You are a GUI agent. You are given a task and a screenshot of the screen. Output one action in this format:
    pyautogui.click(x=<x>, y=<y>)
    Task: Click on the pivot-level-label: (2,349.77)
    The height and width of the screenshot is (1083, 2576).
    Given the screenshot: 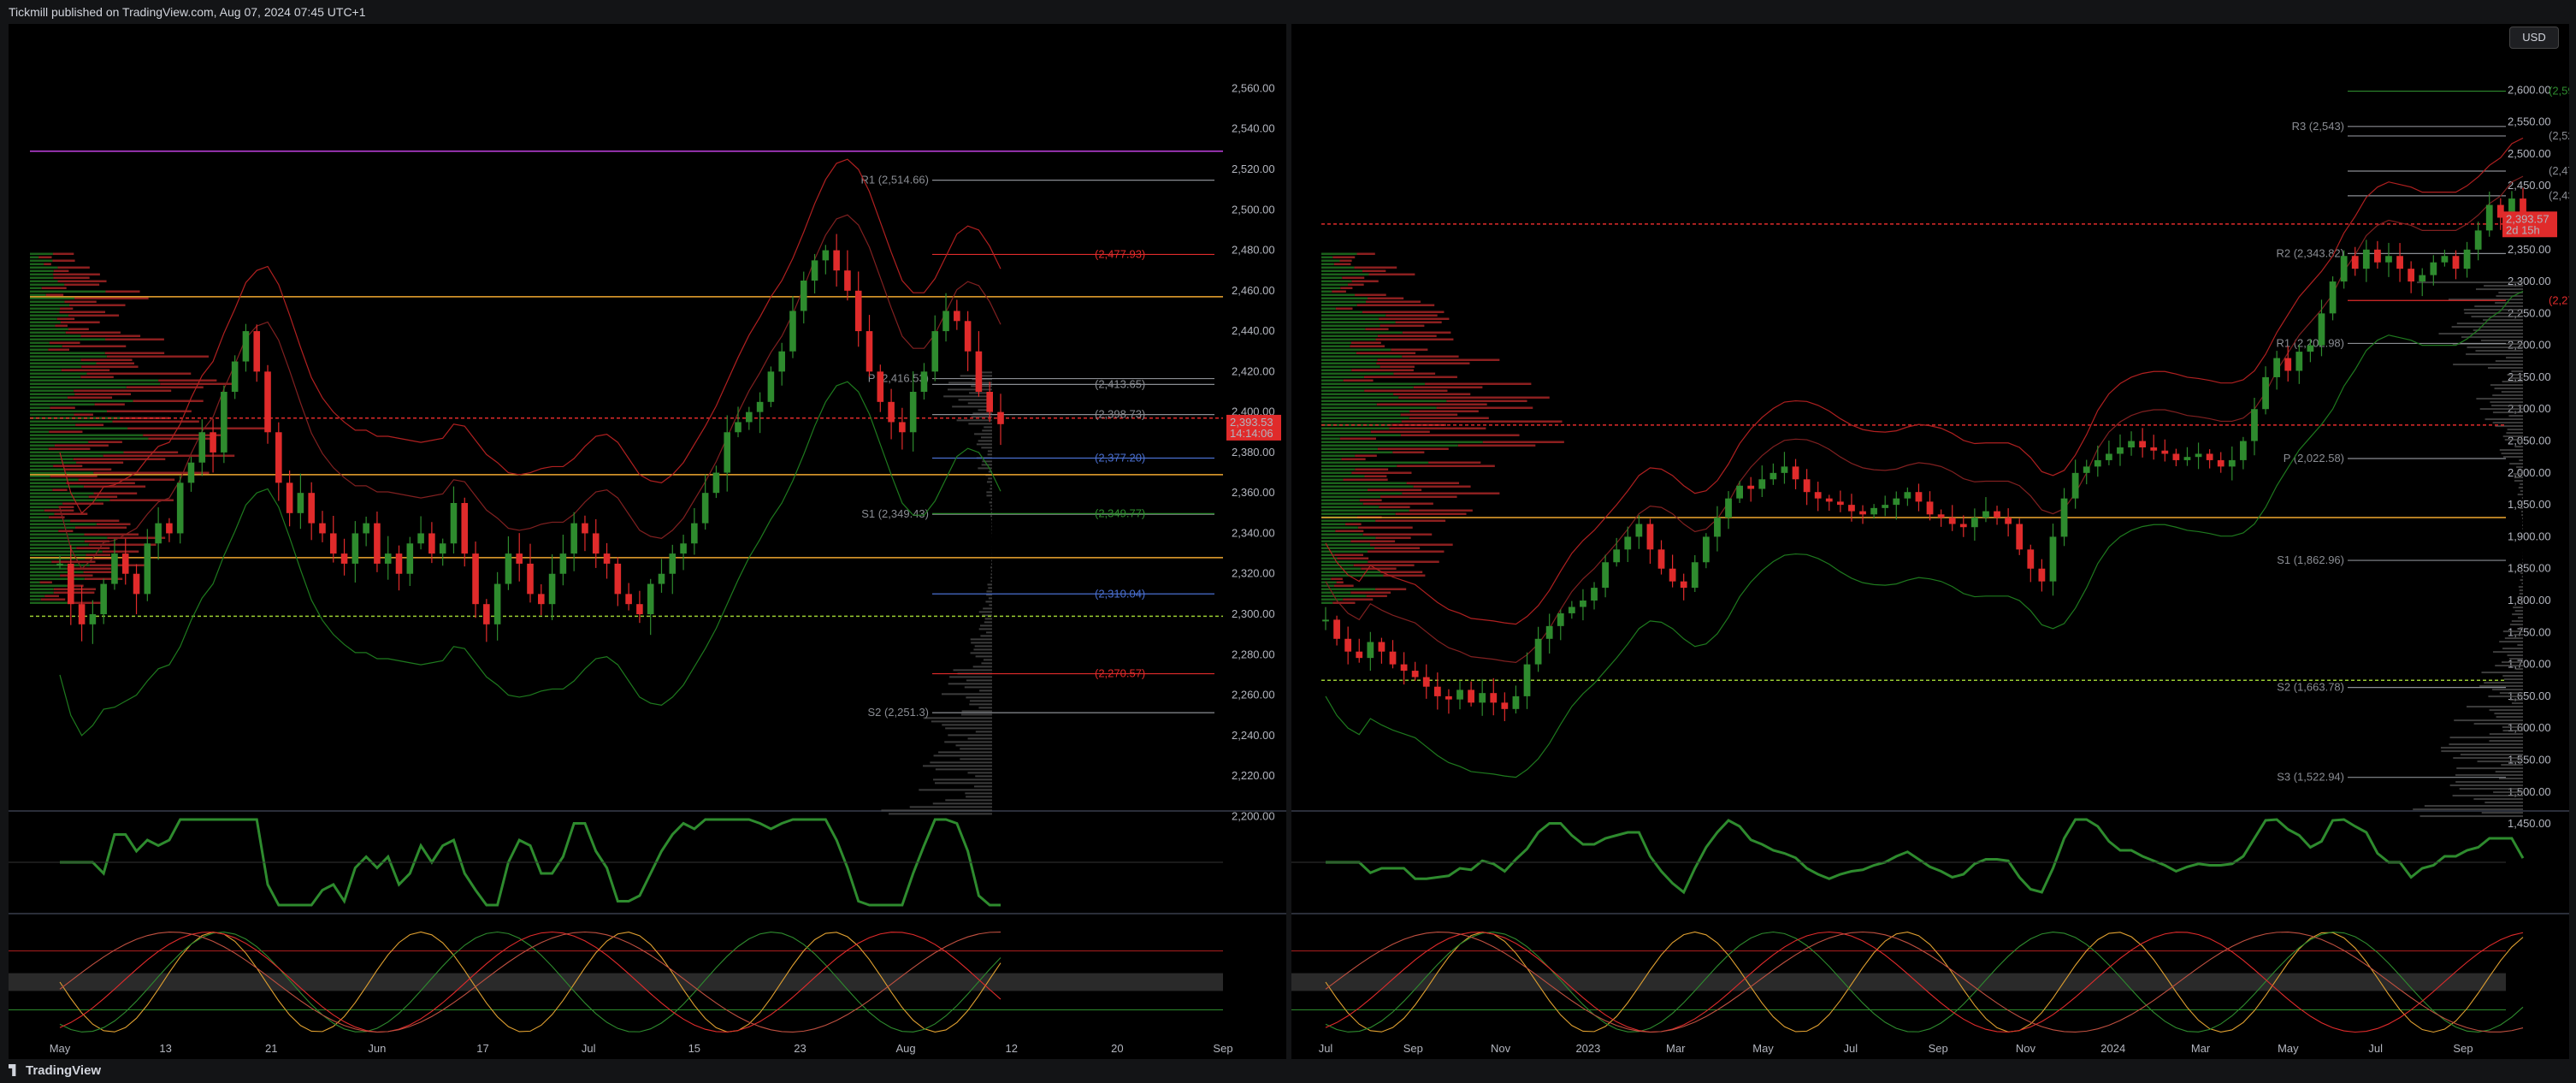 What is the action you would take?
    pyautogui.click(x=1120, y=512)
    